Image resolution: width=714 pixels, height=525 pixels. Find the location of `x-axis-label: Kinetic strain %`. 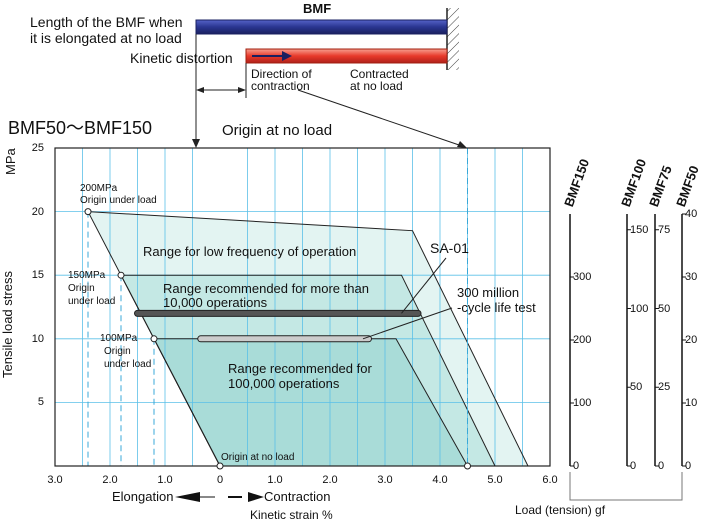

x-axis-label: Kinetic strain % is located at coordinates (291, 515).